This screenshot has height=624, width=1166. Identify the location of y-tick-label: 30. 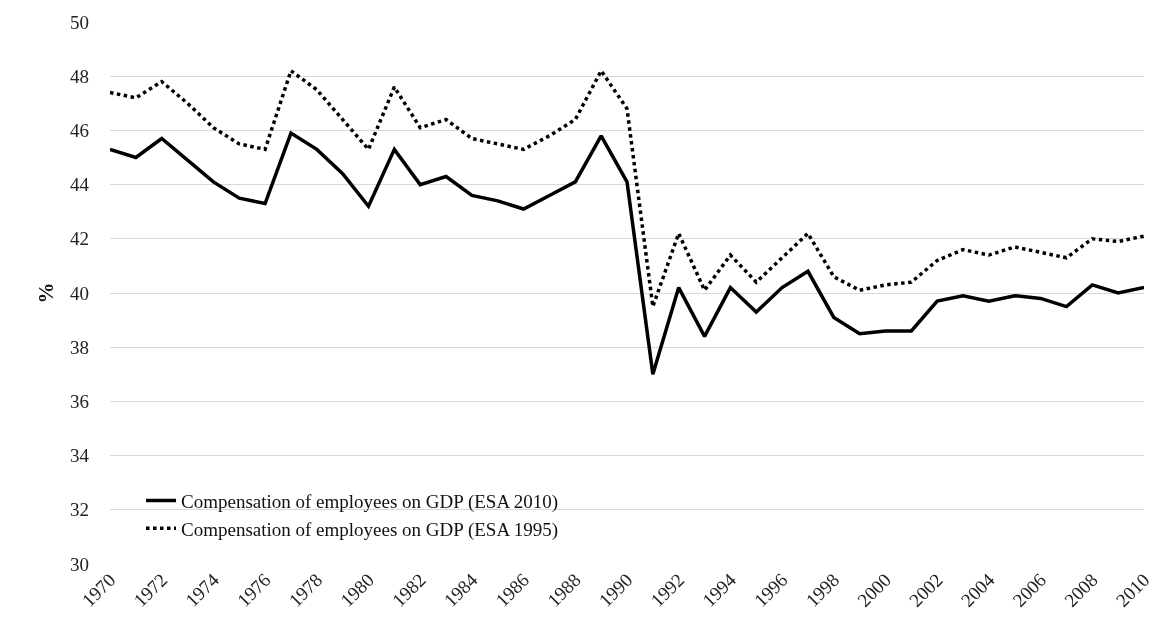
(79, 564).